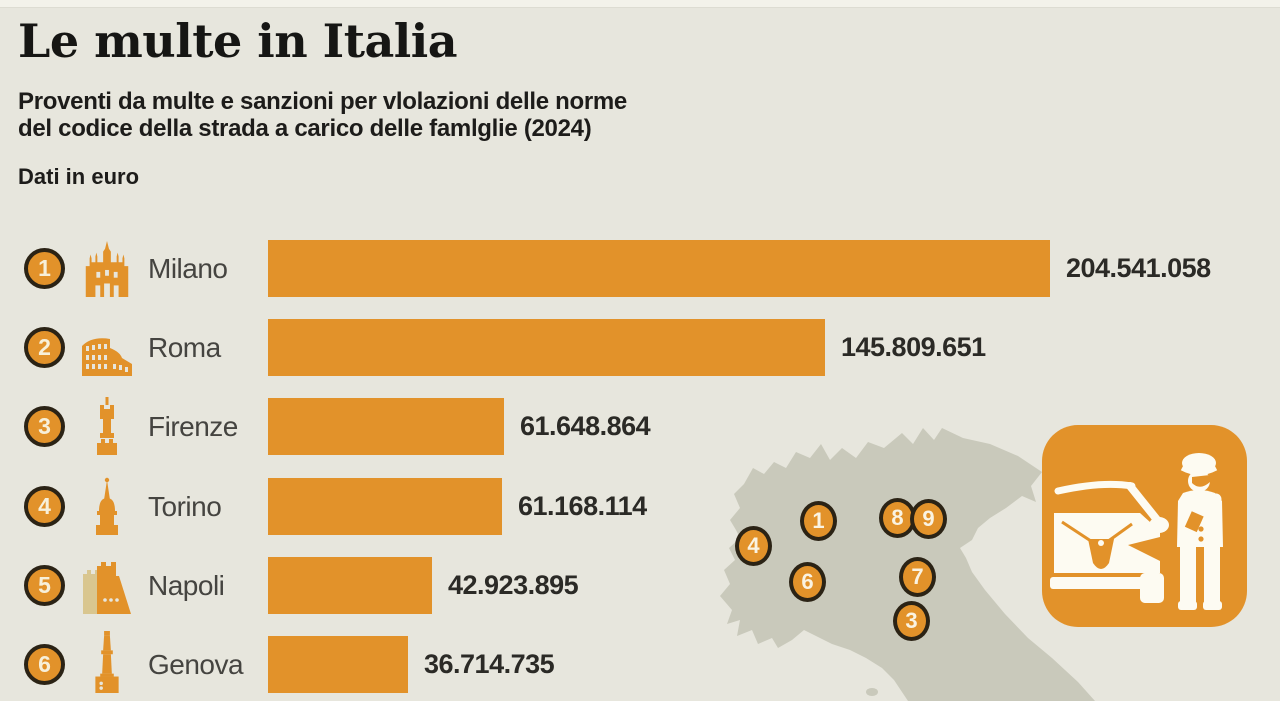  I want to click on rank-badge-4: 4, so click(44, 506).